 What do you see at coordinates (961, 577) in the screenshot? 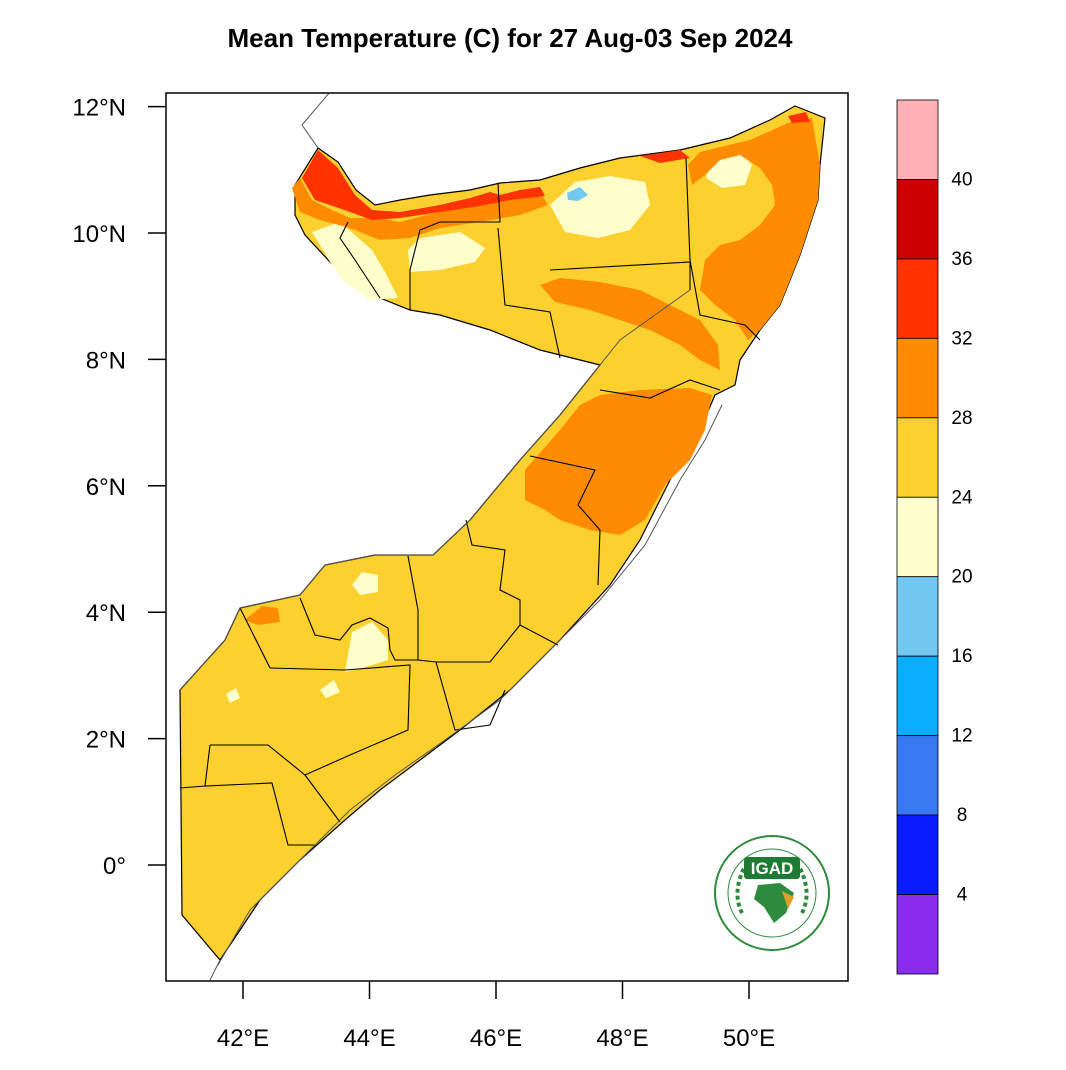
I see `colorbar-label: 20` at bounding box center [961, 577].